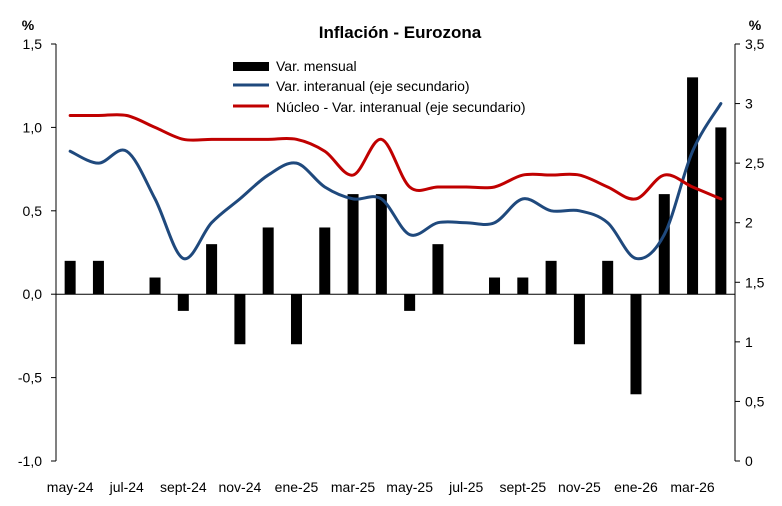 This screenshot has width=782, height=506. I want to click on right-tick-label: 2, so click(749, 223).